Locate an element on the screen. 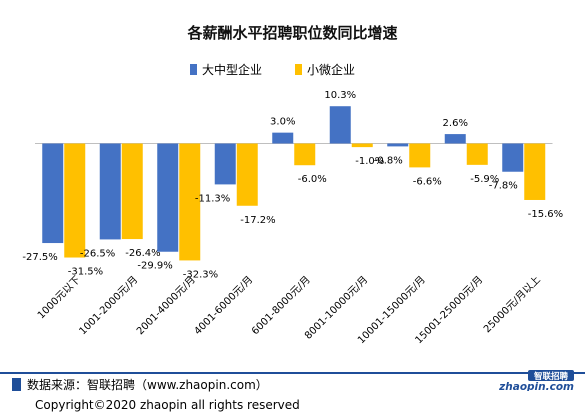 The image size is (585, 412). x-tick-label: 1000元以下 is located at coordinates (59, 297).